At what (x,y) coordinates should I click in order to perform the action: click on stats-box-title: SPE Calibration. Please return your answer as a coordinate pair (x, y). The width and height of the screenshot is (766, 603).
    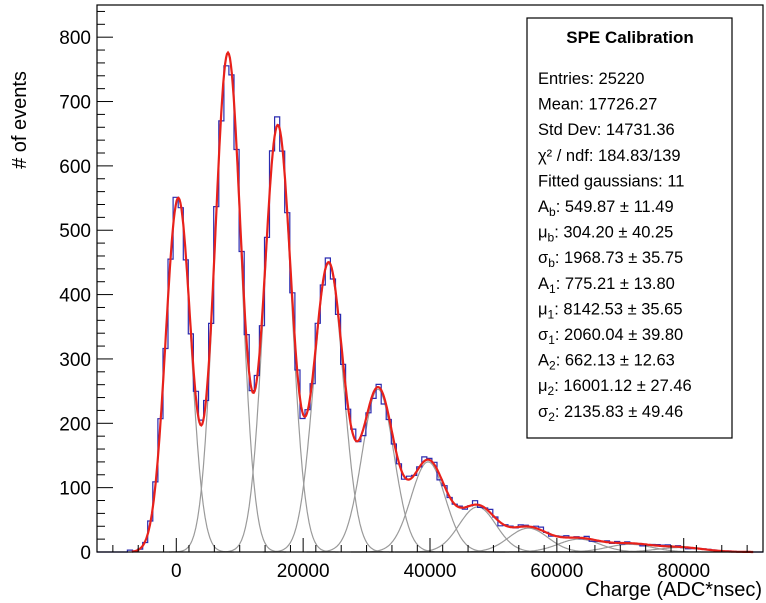
    Looking at the image, I should click on (630, 37).